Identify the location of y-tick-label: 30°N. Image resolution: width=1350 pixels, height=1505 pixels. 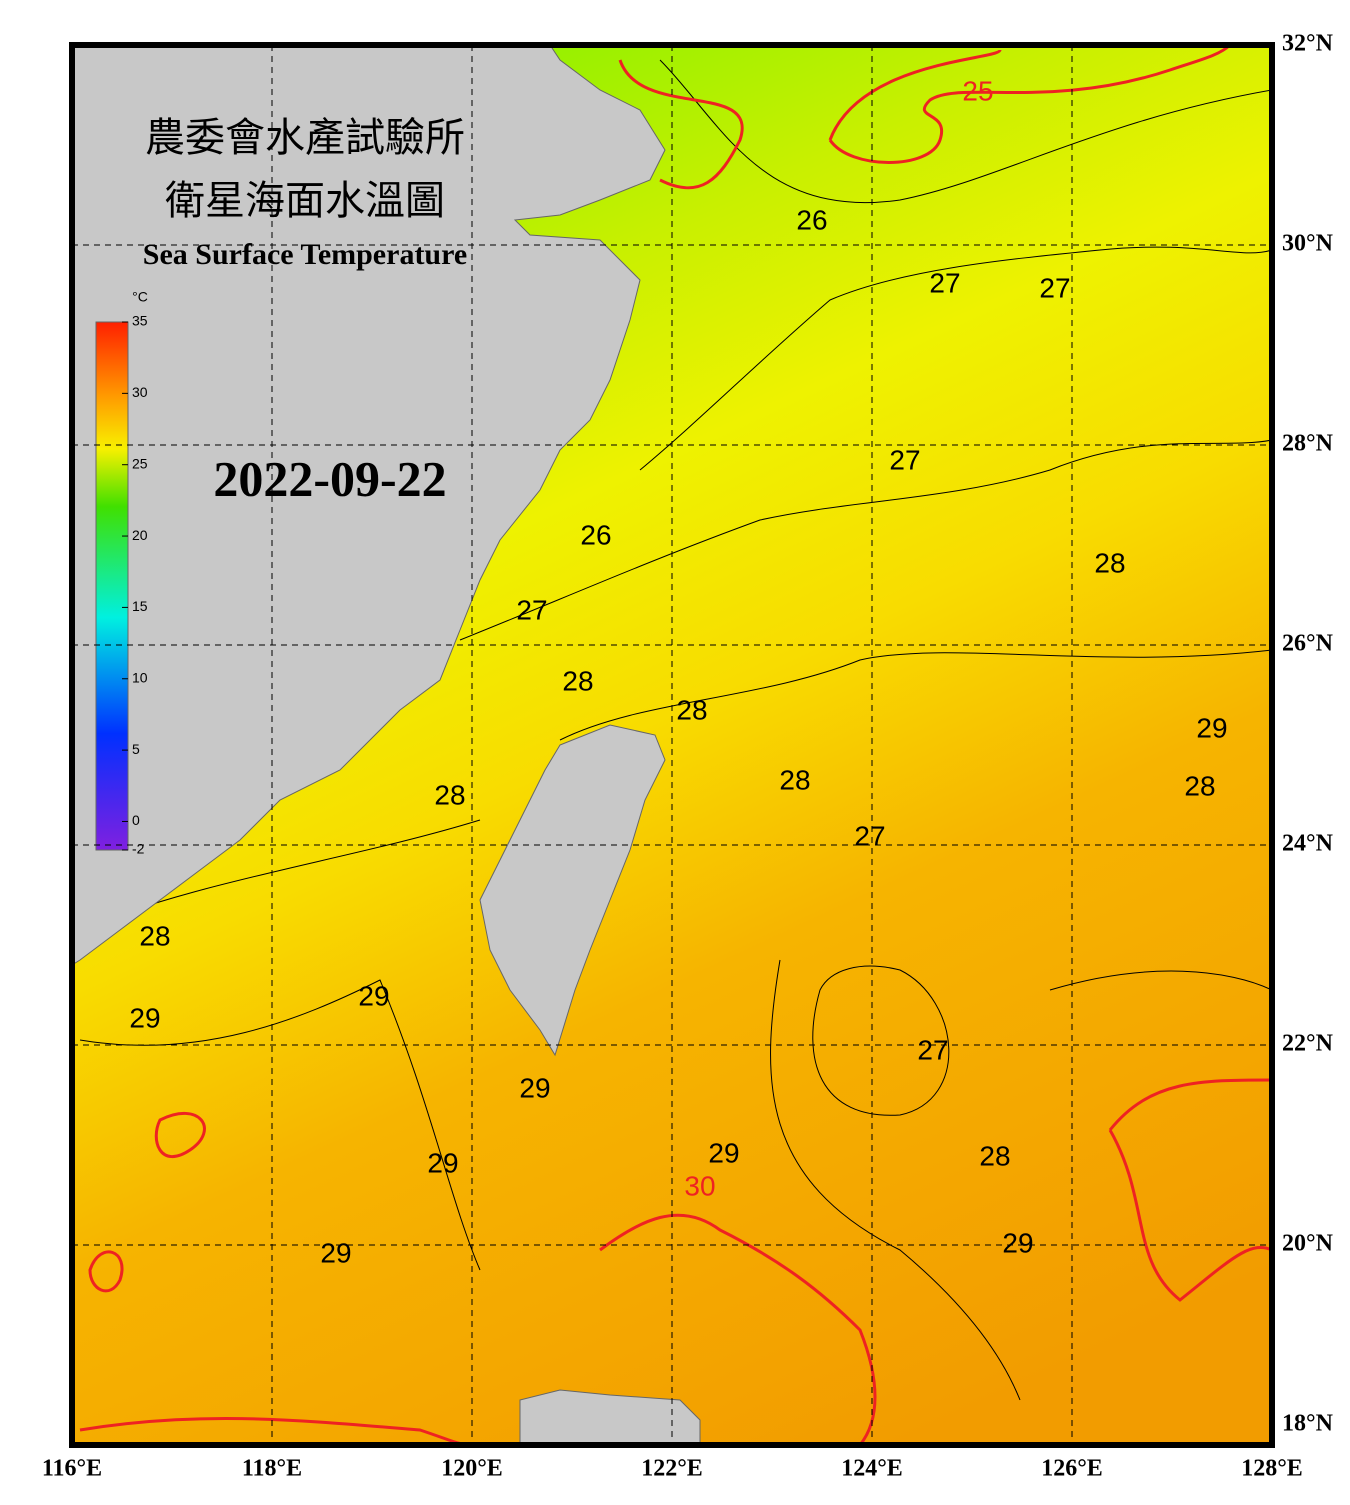
(1308, 244).